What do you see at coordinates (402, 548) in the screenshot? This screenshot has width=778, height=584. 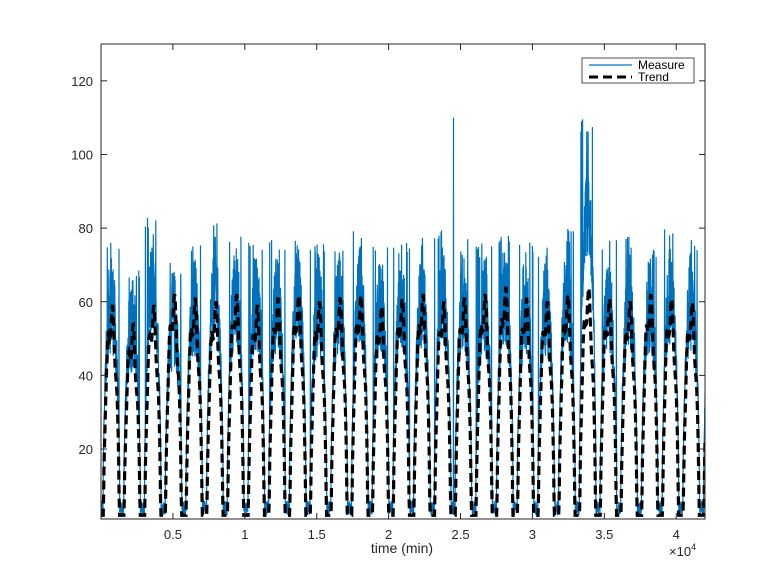 I see `x-axis-label: time (min)` at bounding box center [402, 548].